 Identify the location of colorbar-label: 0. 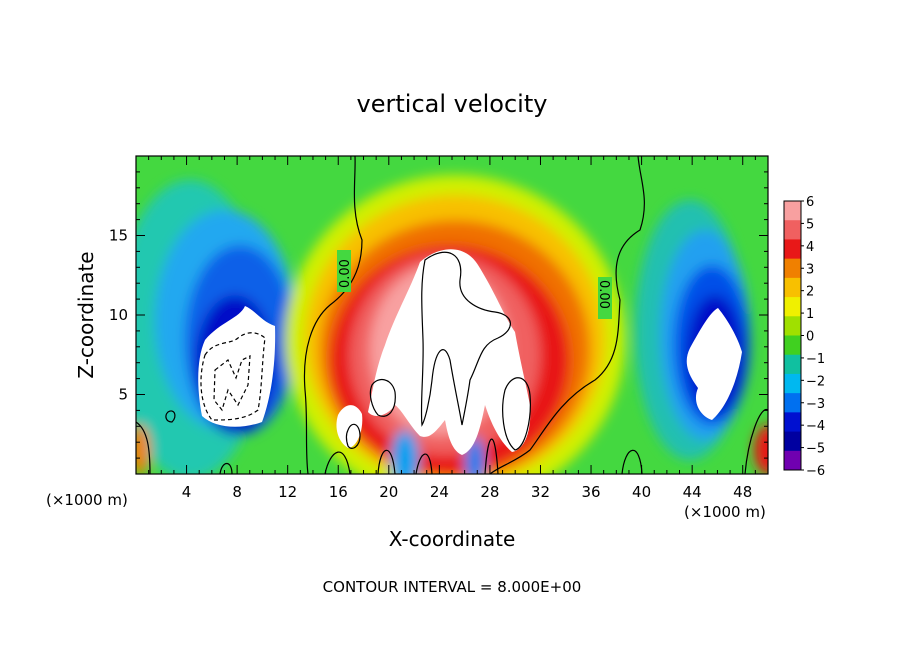
(810, 337).